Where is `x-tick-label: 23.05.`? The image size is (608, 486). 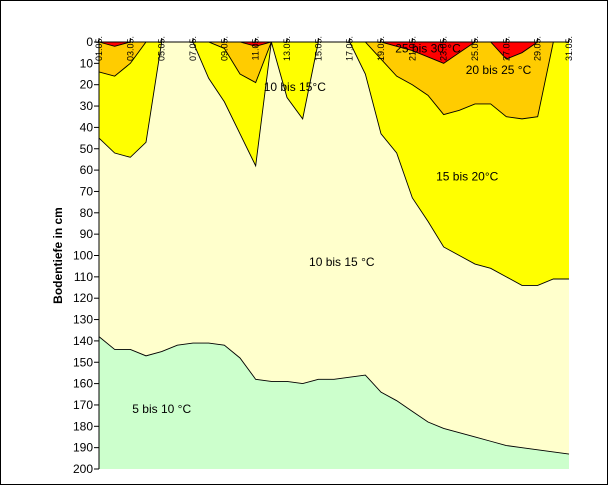 x-tick-label: 23.05. is located at coordinates (444, 48).